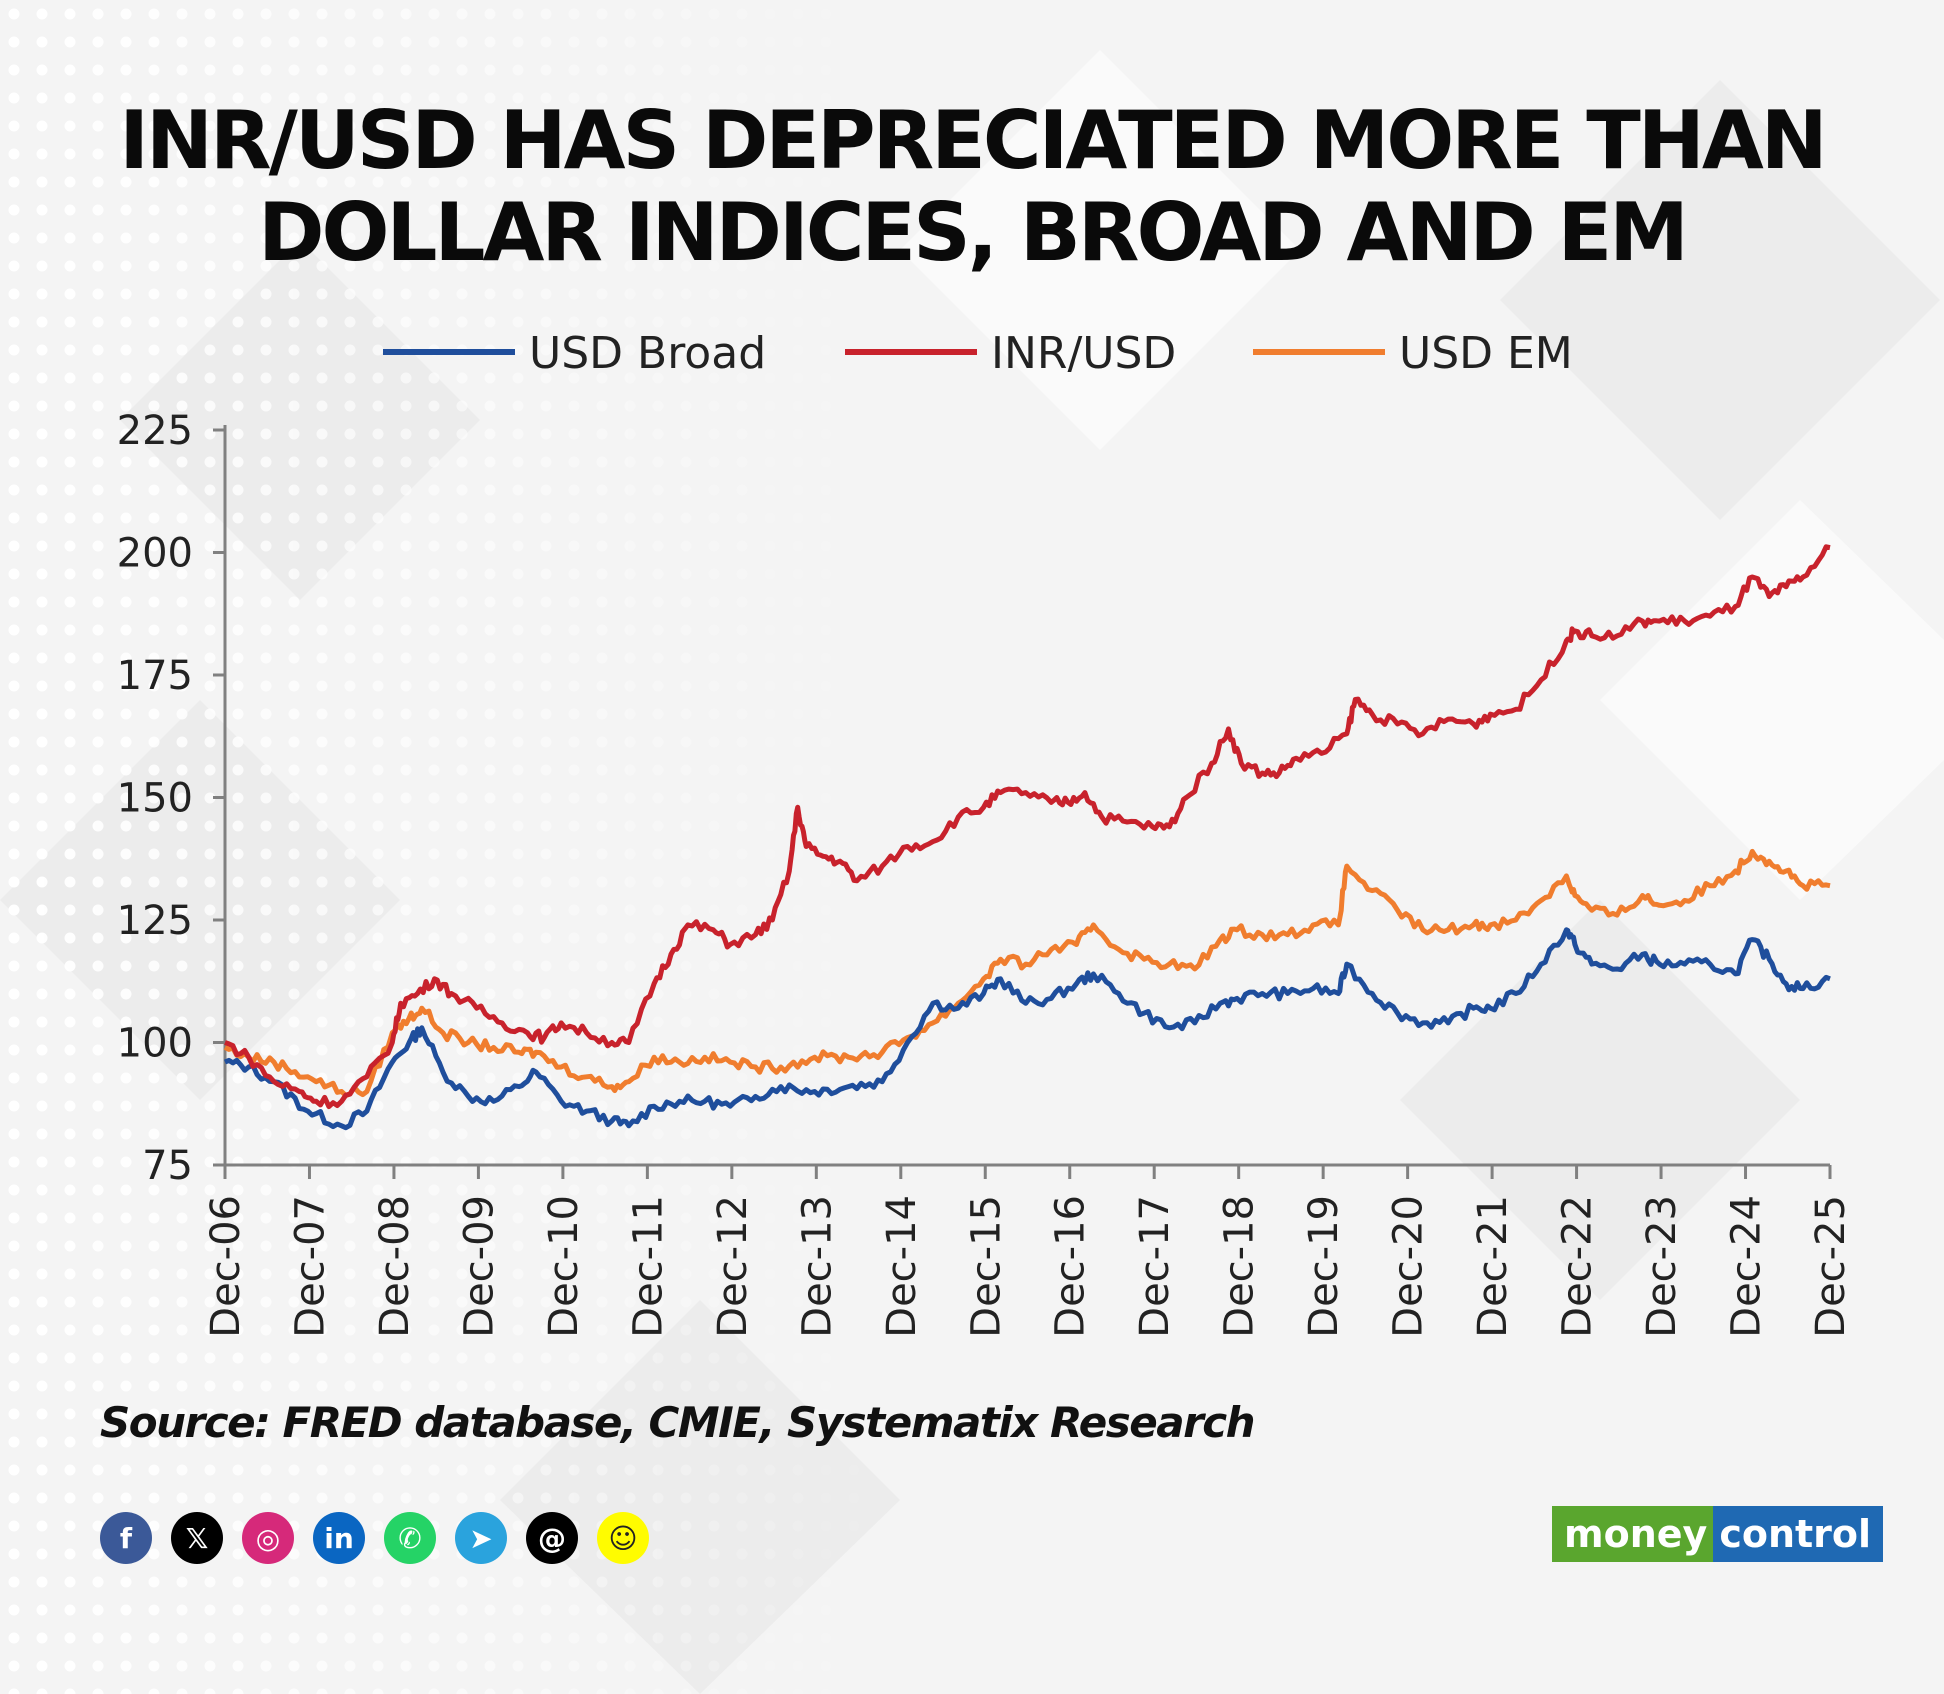  I want to click on x-tick-label: Dec-12, so click(733, 1266).